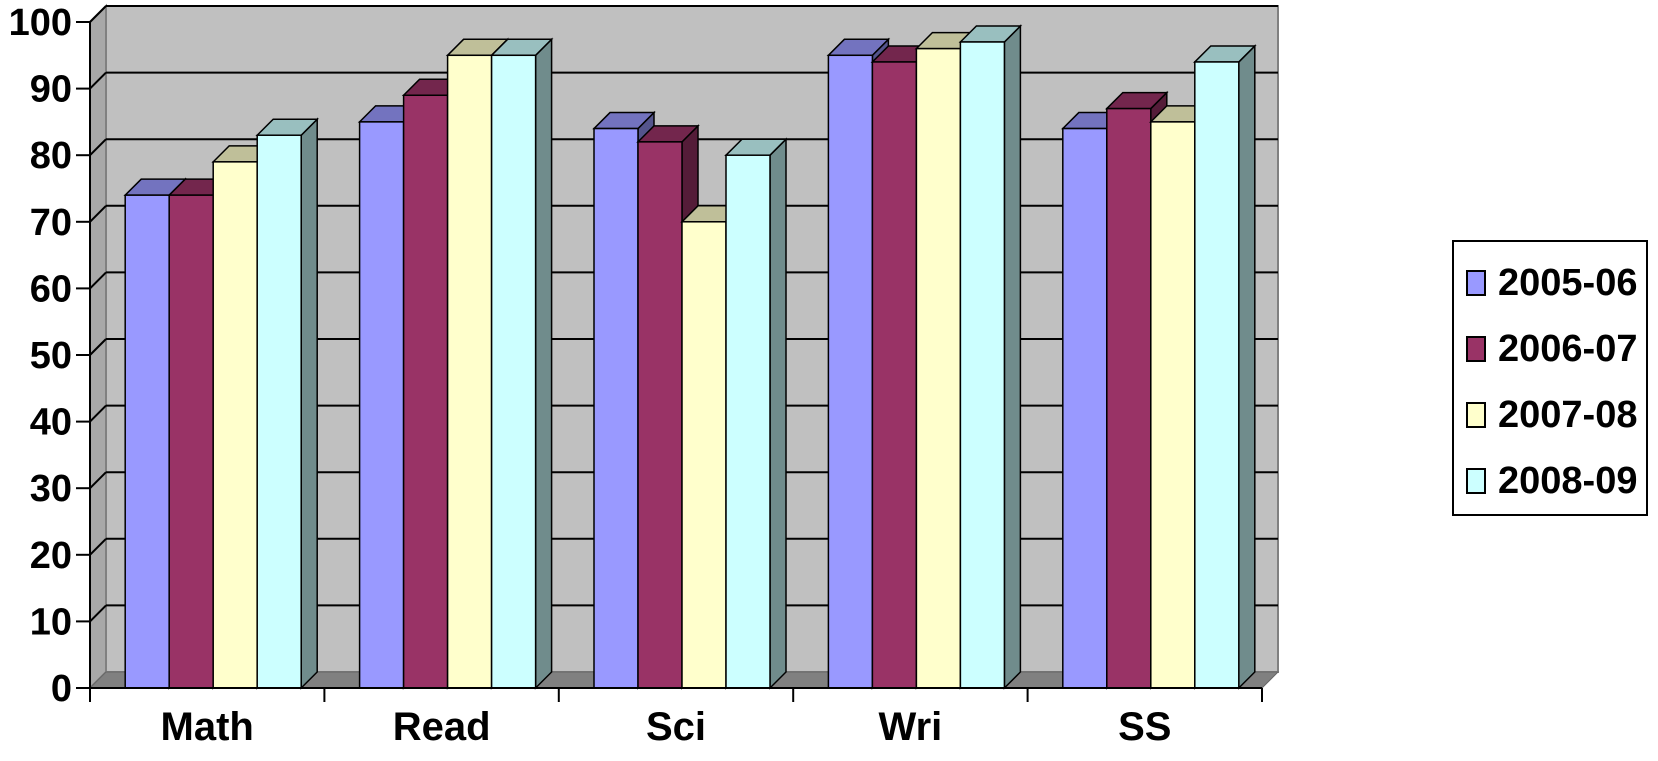 This screenshot has width=1658, height=761. Describe the element at coordinates (51, 489) in the screenshot. I see `y-tick-label: 30` at that location.